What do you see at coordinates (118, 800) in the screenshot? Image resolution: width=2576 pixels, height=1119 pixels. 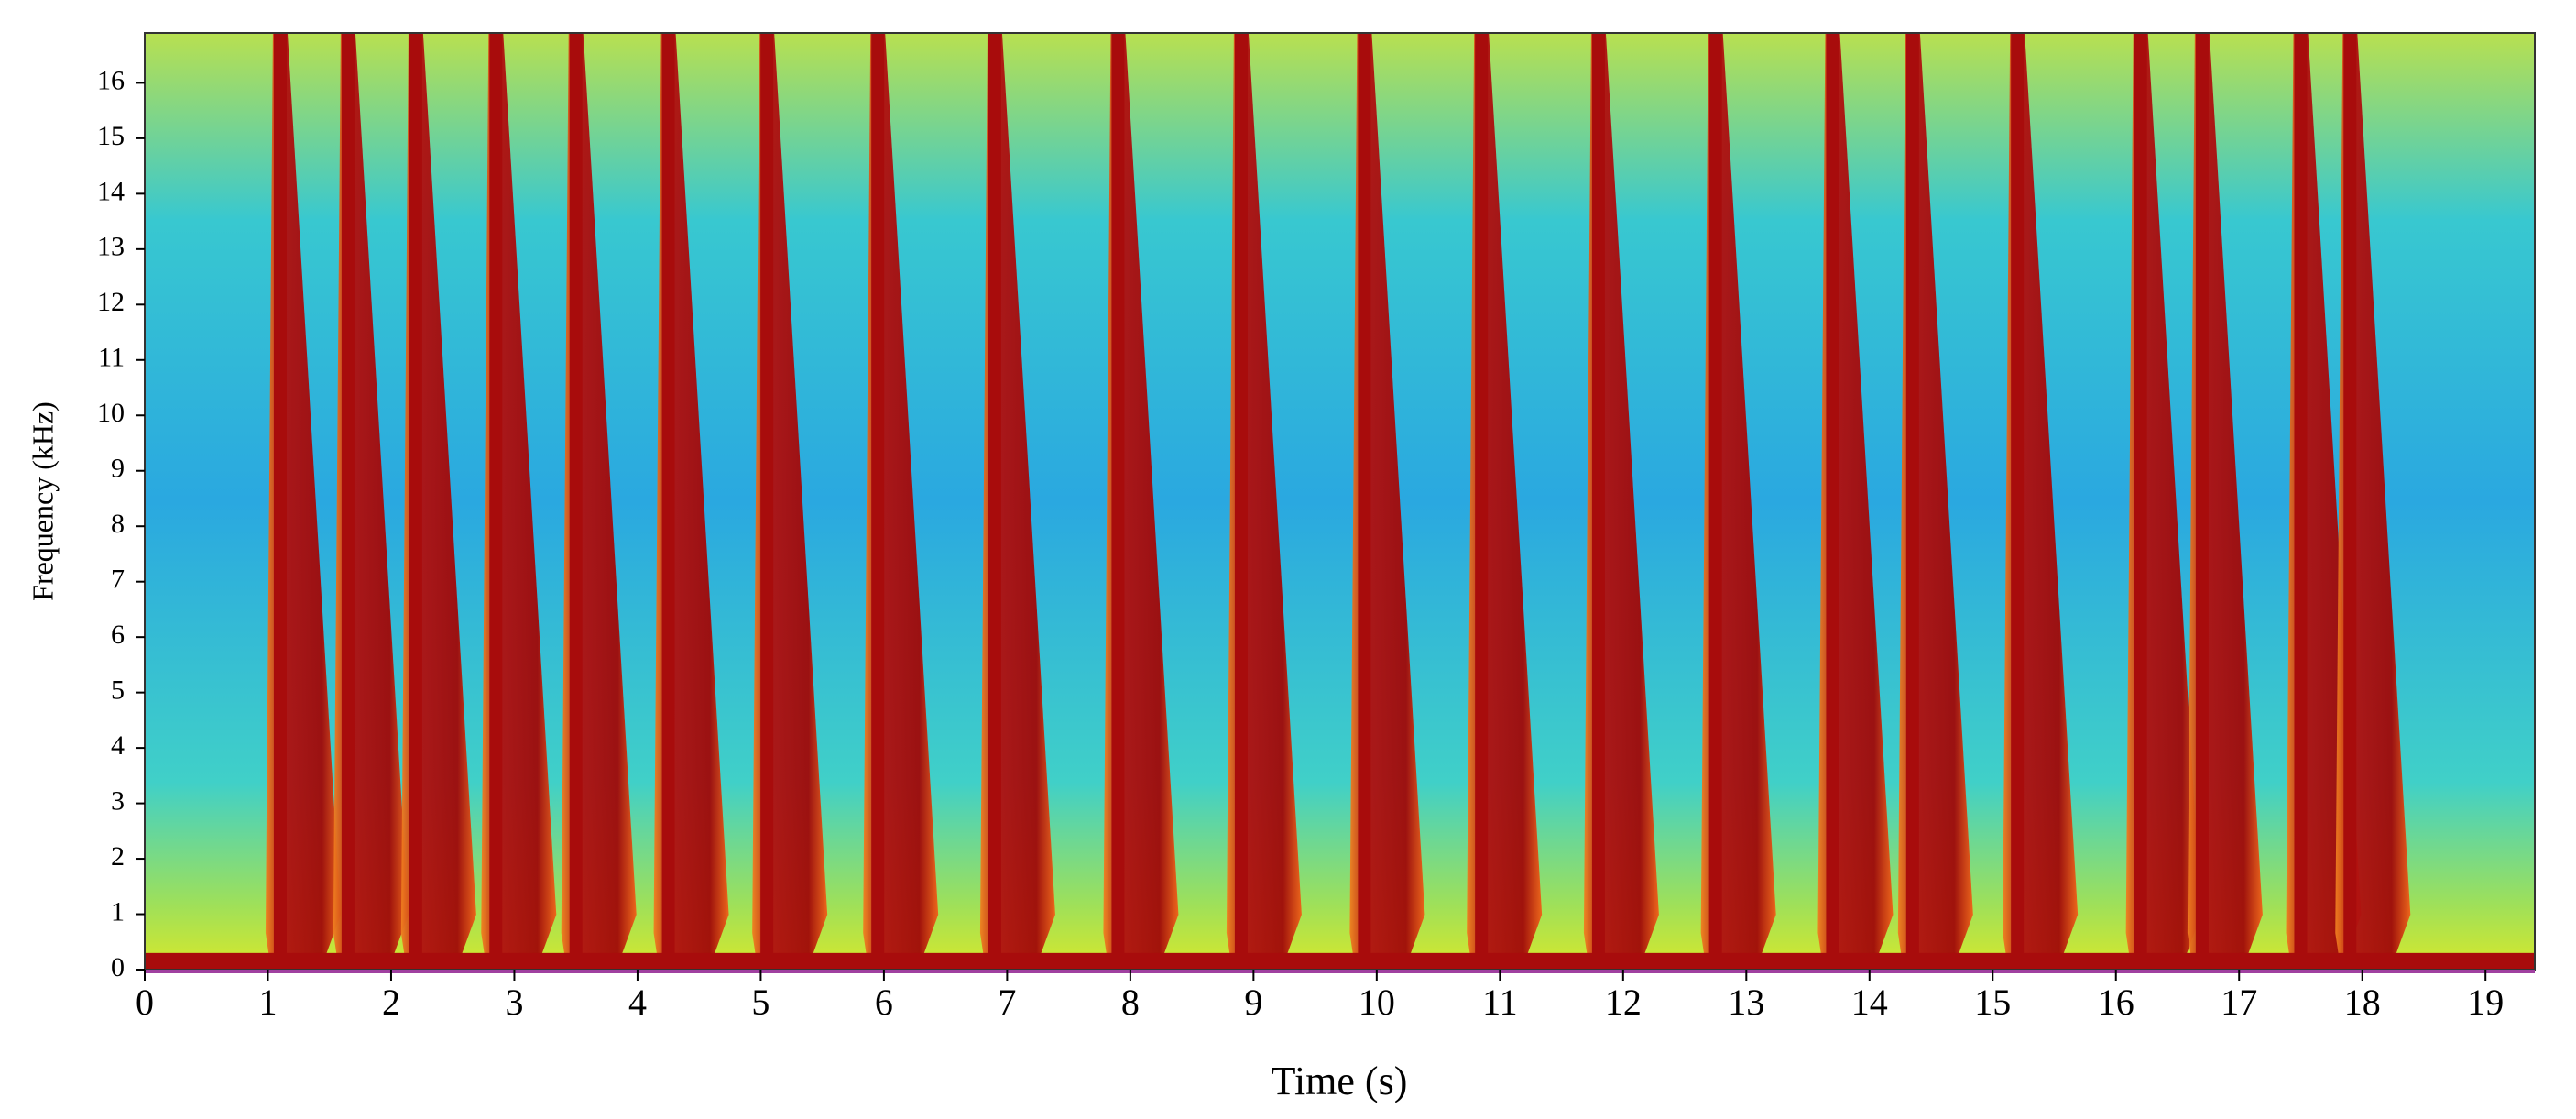 I see `y-tick-label: 3` at bounding box center [118, 800].